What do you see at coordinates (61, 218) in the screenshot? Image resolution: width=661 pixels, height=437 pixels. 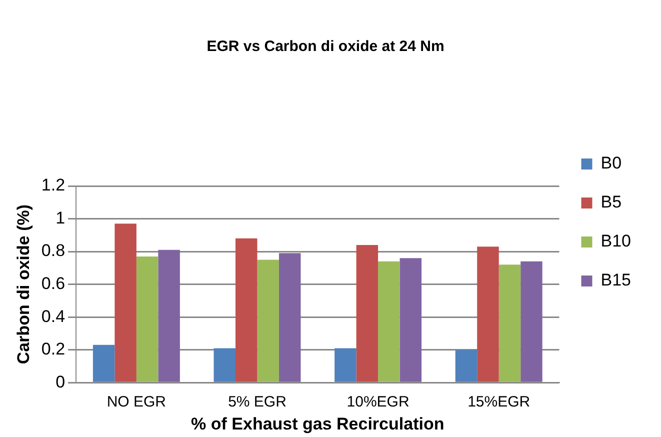 I see `y-tick-label: 1` at bounding box center [61, 218].